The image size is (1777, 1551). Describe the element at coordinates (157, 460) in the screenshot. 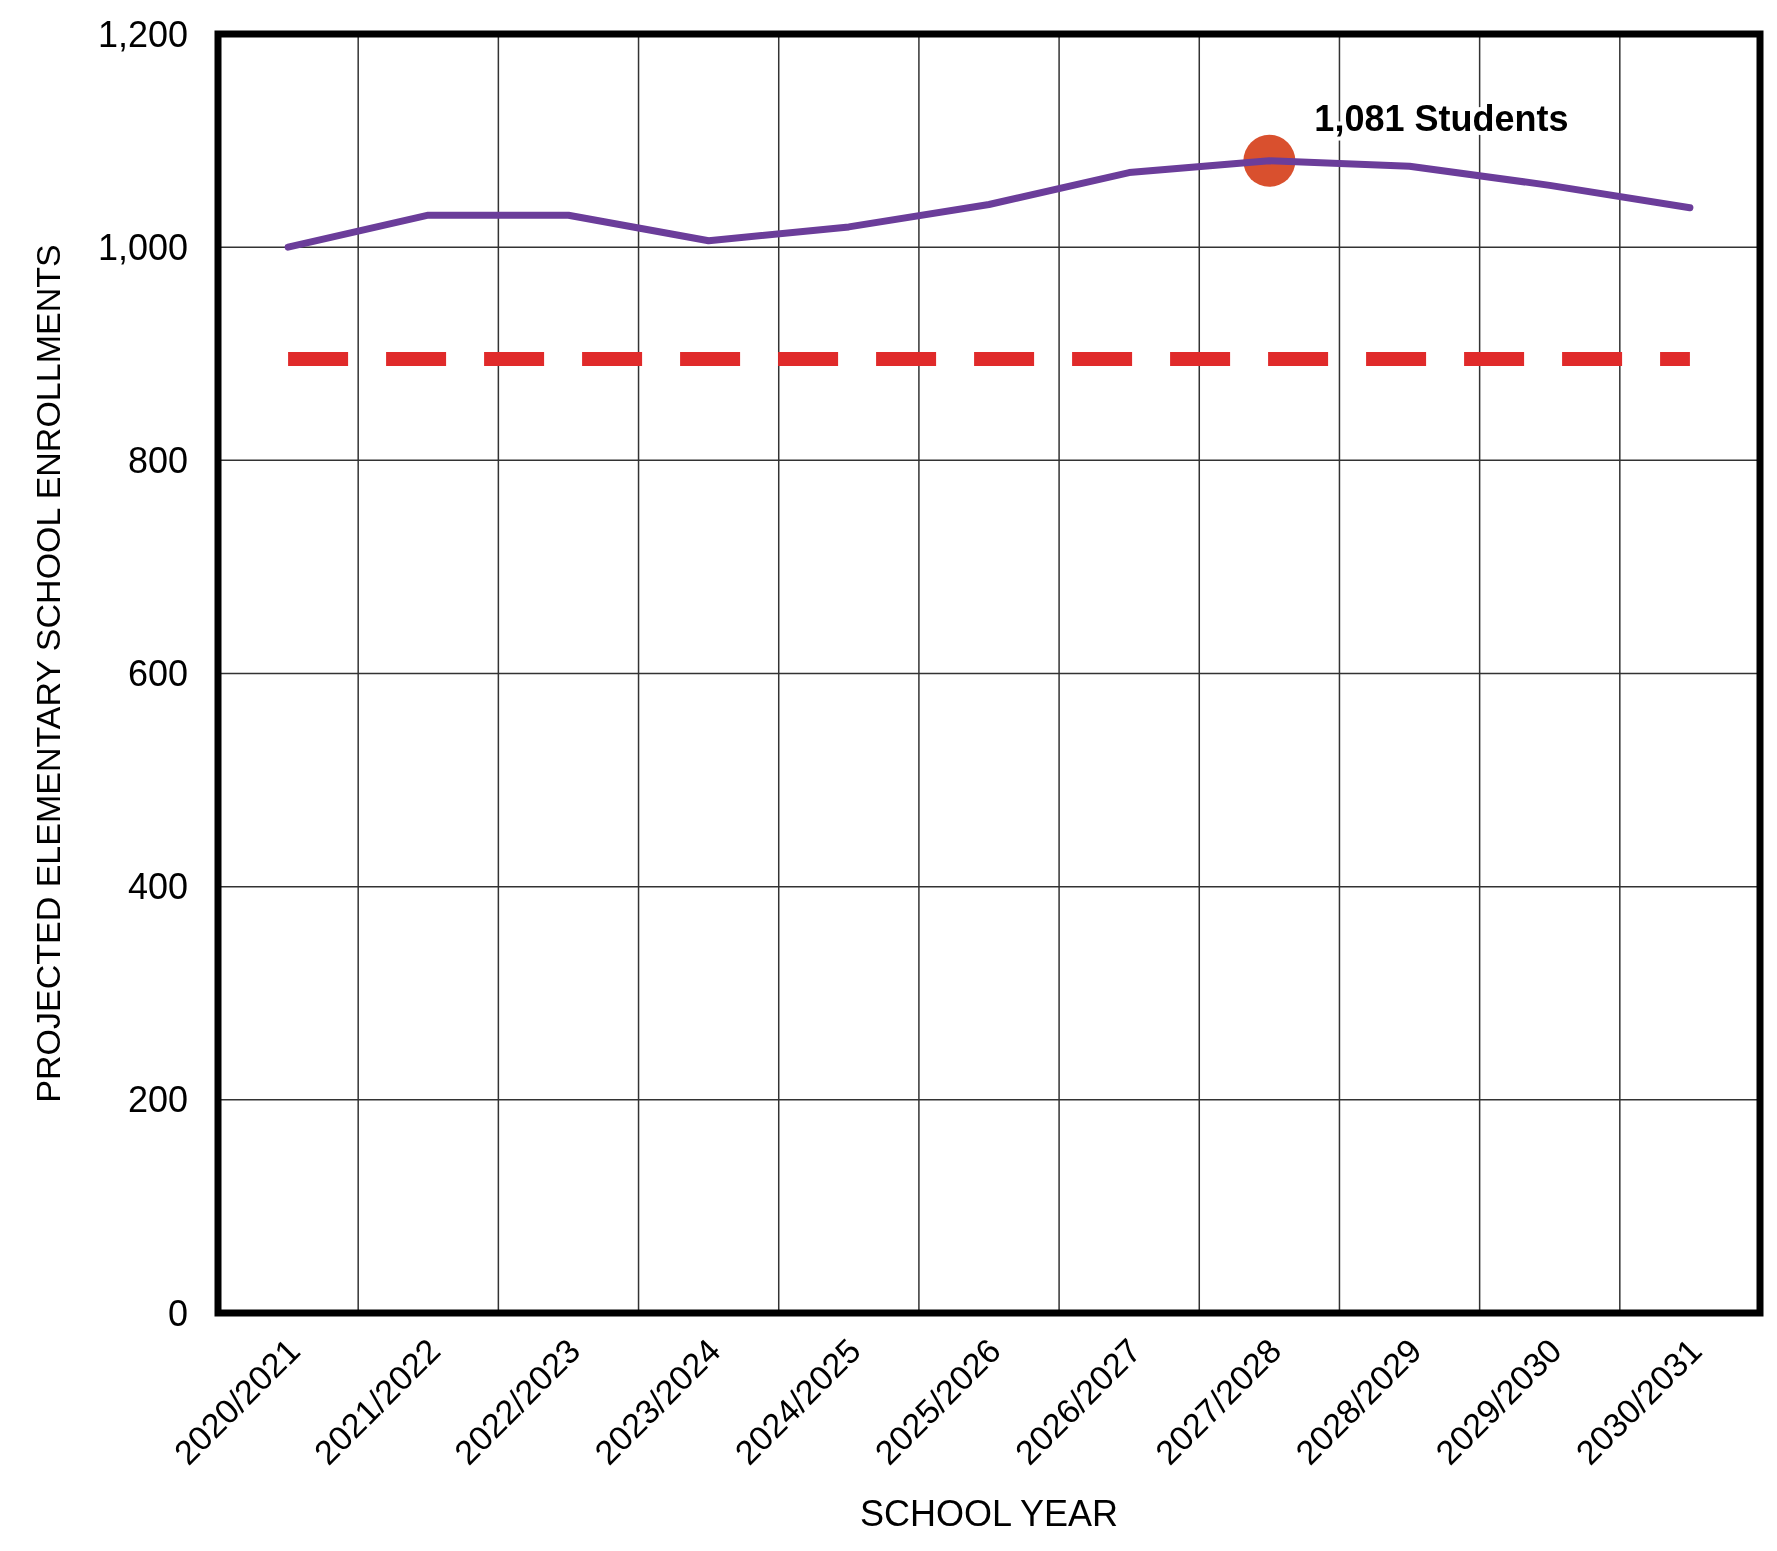

I see `y-tick-label: 800` at that location.